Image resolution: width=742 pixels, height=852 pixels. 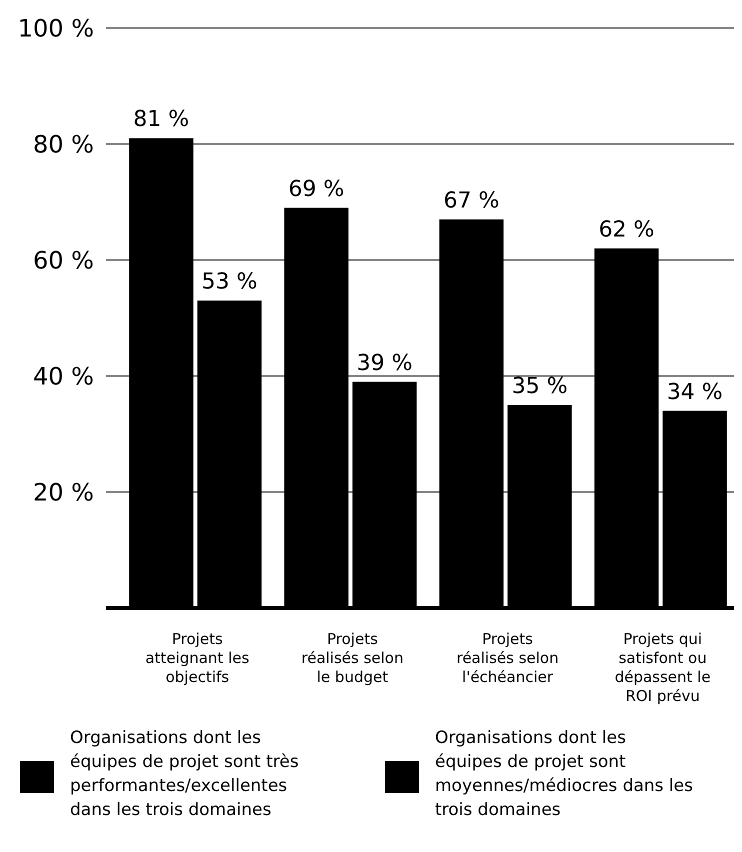 I want to click on x-tick-label: Projets réalisés selon l'échéancier, so click(x=507, y=658).